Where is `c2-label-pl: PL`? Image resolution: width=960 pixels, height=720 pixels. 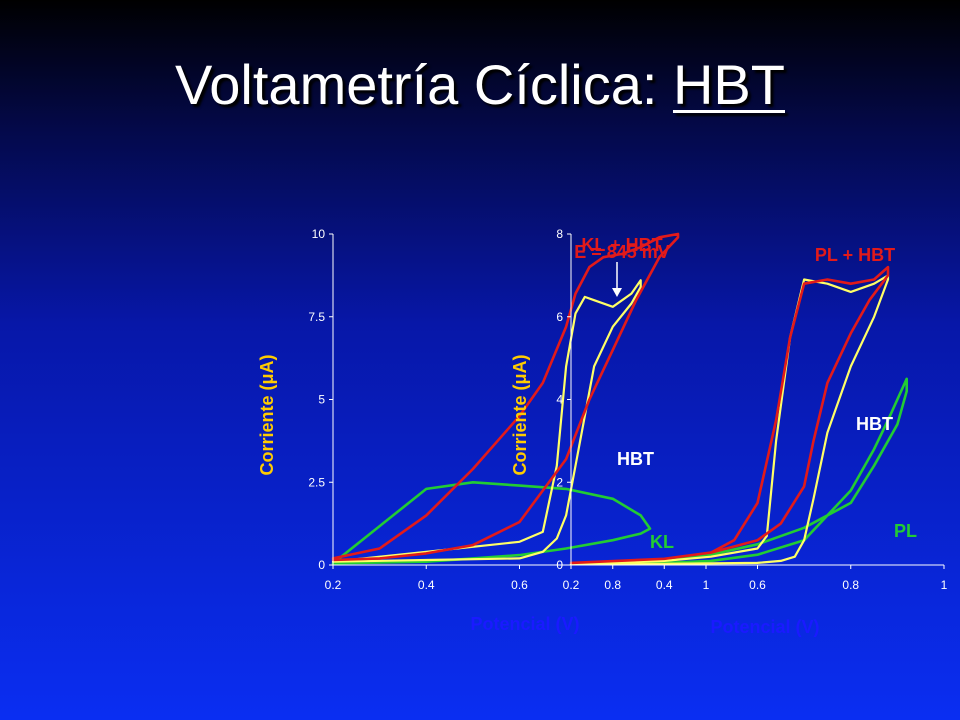 c2-label-pl: PL is located at coordinates (905, 531).